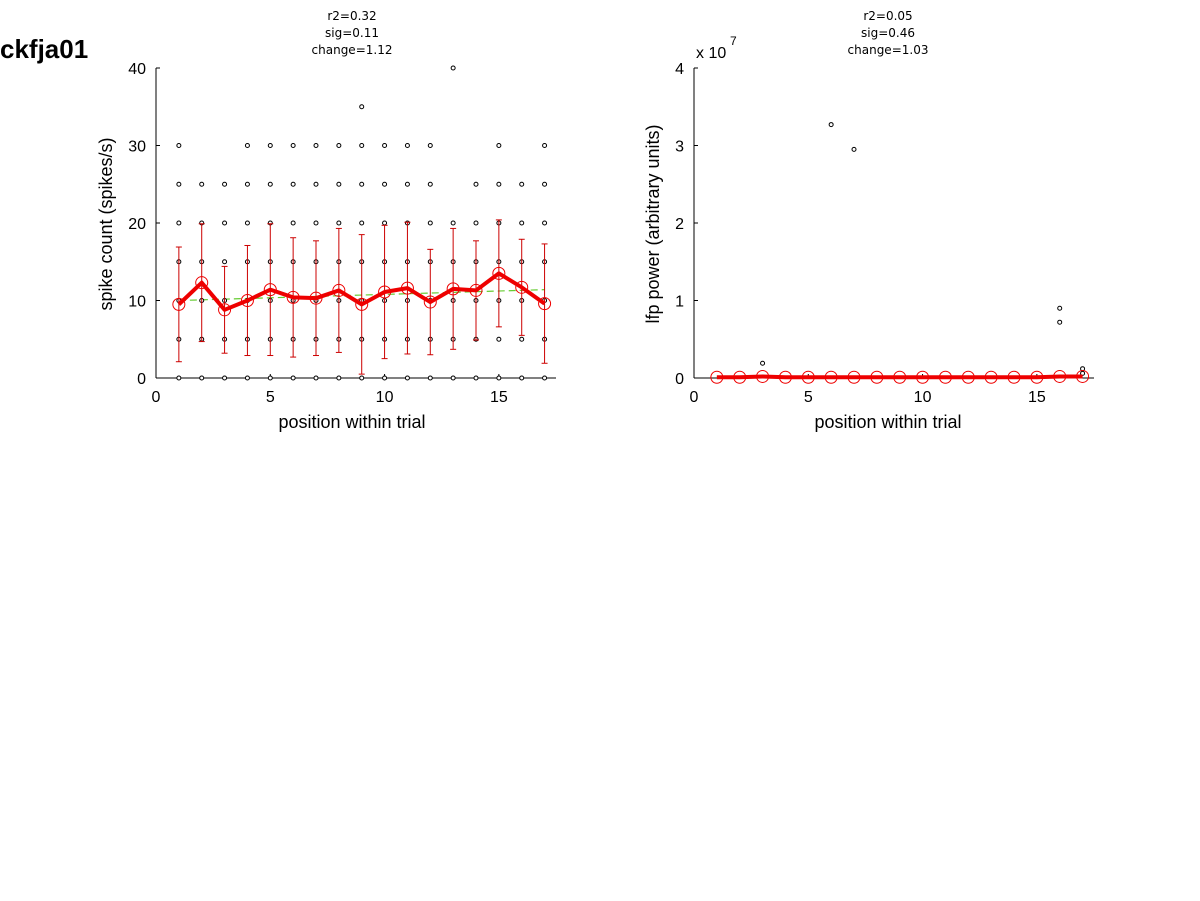  I want to click on chart2-x-tick-label-0: 0, so click(694, 397).